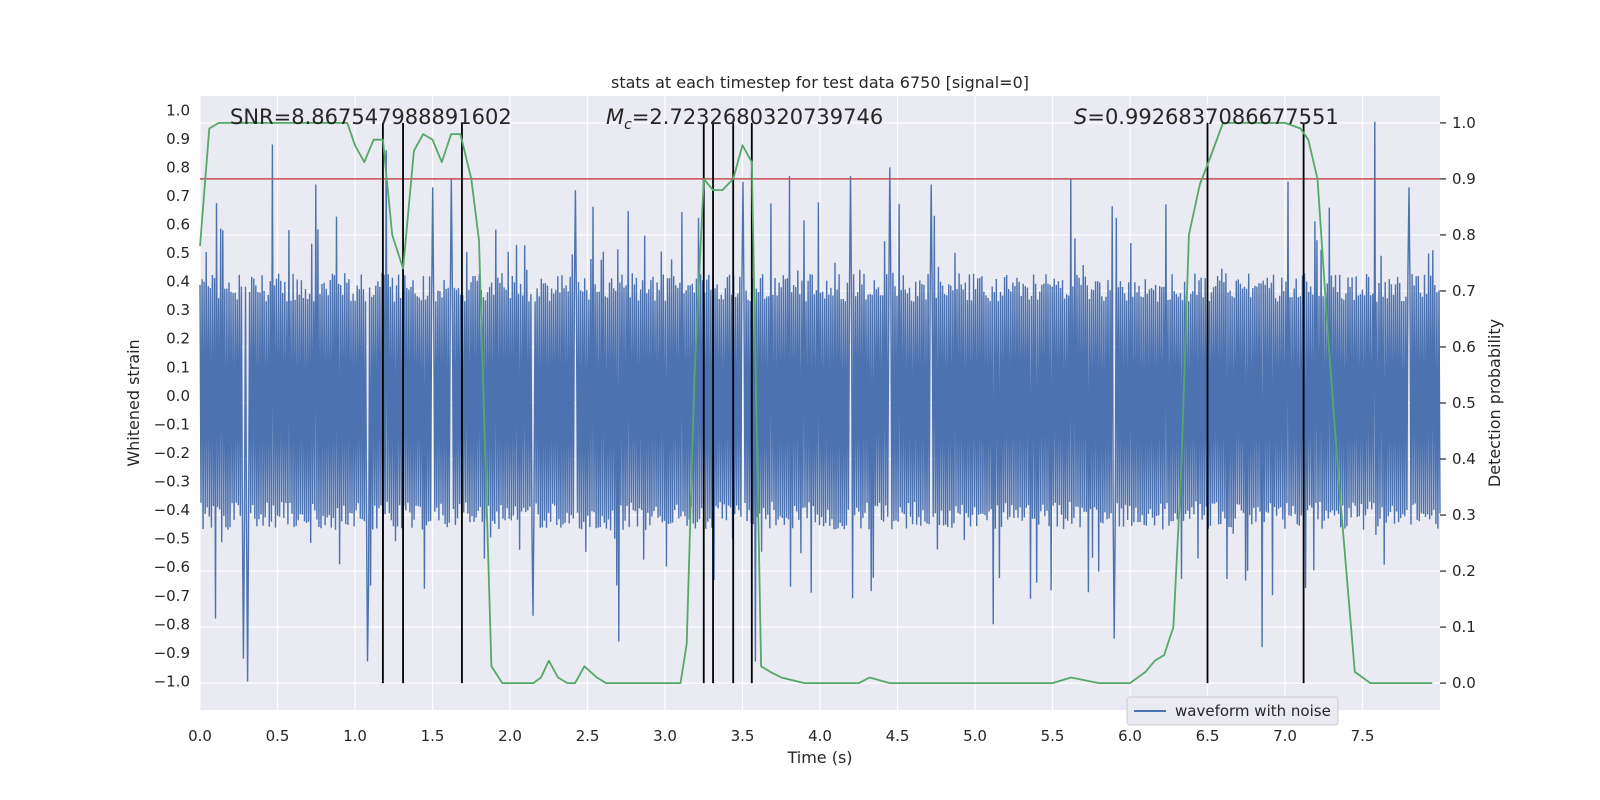  Describe the element at coordinates (1053, 736) in the screenshot. I see `x-tick-label: 5.5` at that location.